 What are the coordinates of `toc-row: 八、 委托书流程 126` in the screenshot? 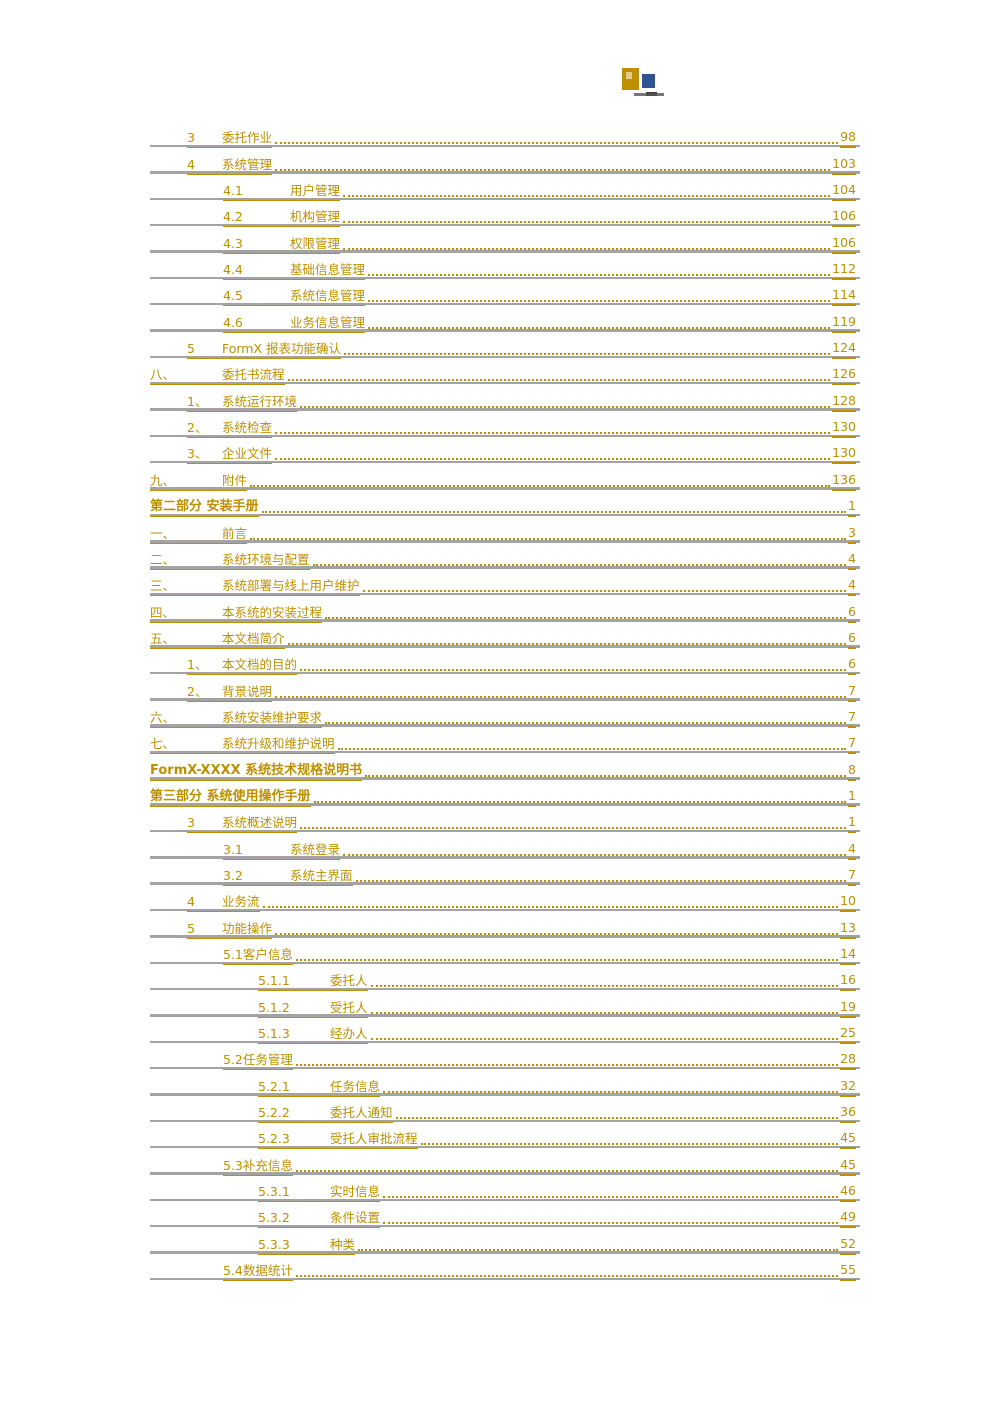 It's located at (505, 372).